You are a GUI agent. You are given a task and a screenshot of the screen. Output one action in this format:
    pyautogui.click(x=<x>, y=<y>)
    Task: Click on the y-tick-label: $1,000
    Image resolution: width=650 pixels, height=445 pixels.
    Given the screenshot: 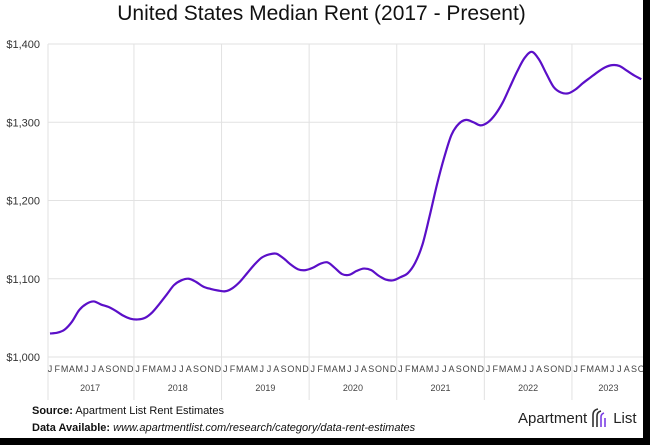 What is the action you would take?
    pyautogui.click(x=23, y=358)
    